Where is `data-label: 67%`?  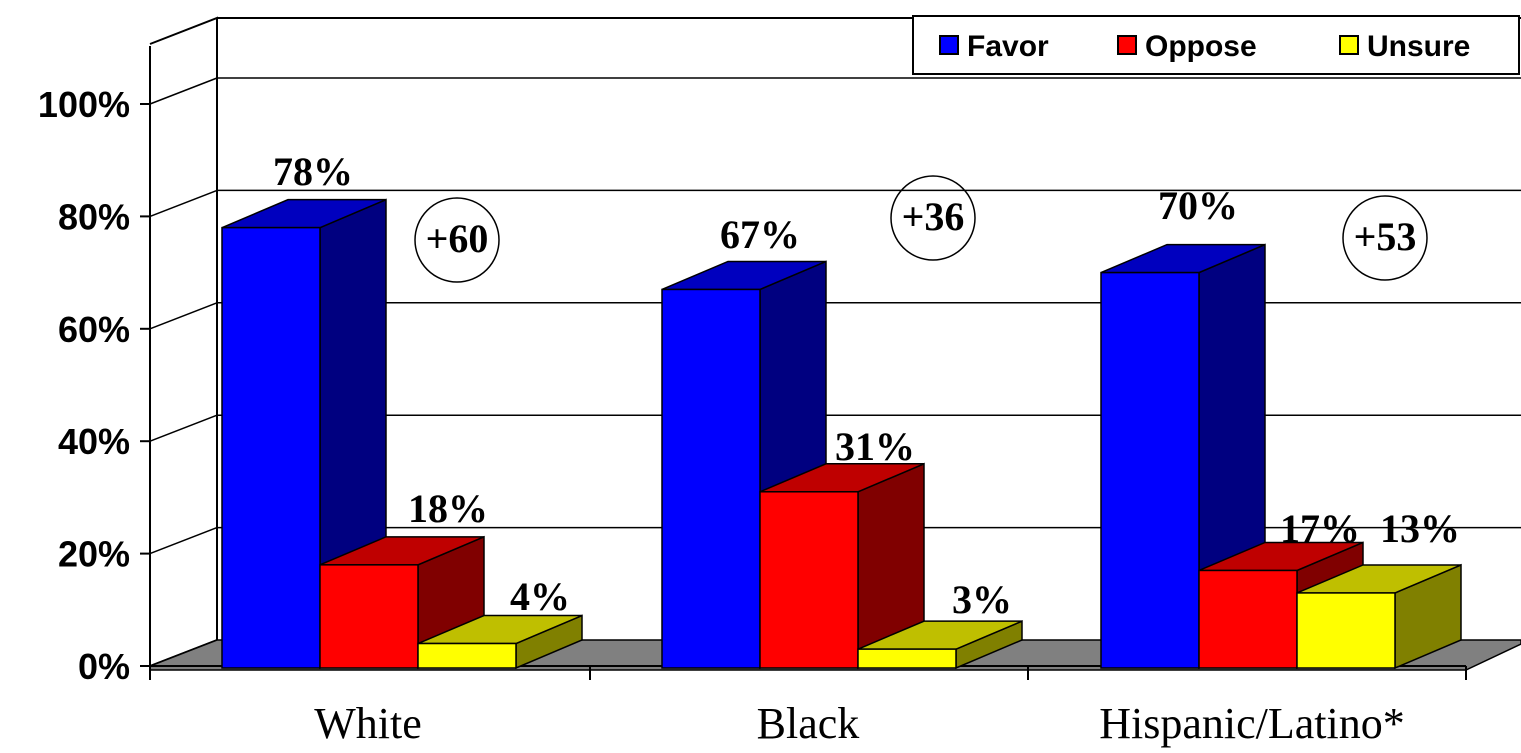 data-label: 67% is located at coordinates (760, 234).